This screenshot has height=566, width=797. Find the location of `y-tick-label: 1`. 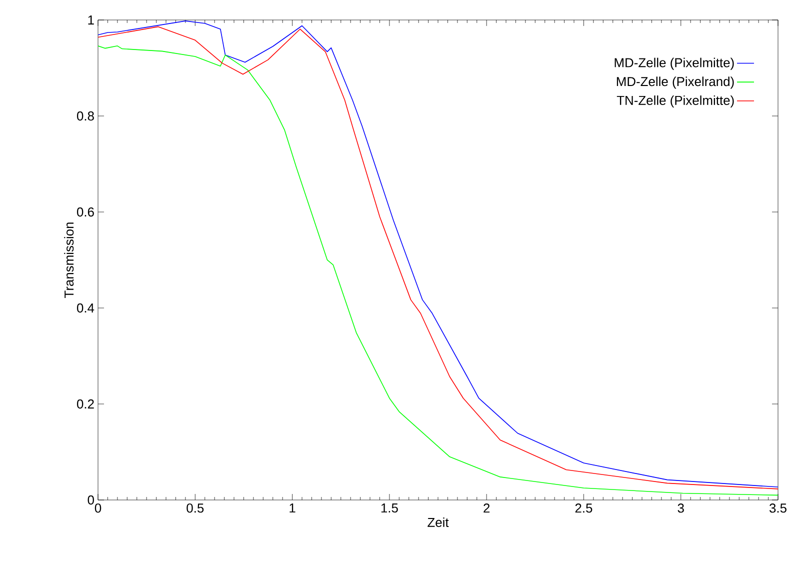

y-tick-label: 1 is located at coordinates (91, 20).